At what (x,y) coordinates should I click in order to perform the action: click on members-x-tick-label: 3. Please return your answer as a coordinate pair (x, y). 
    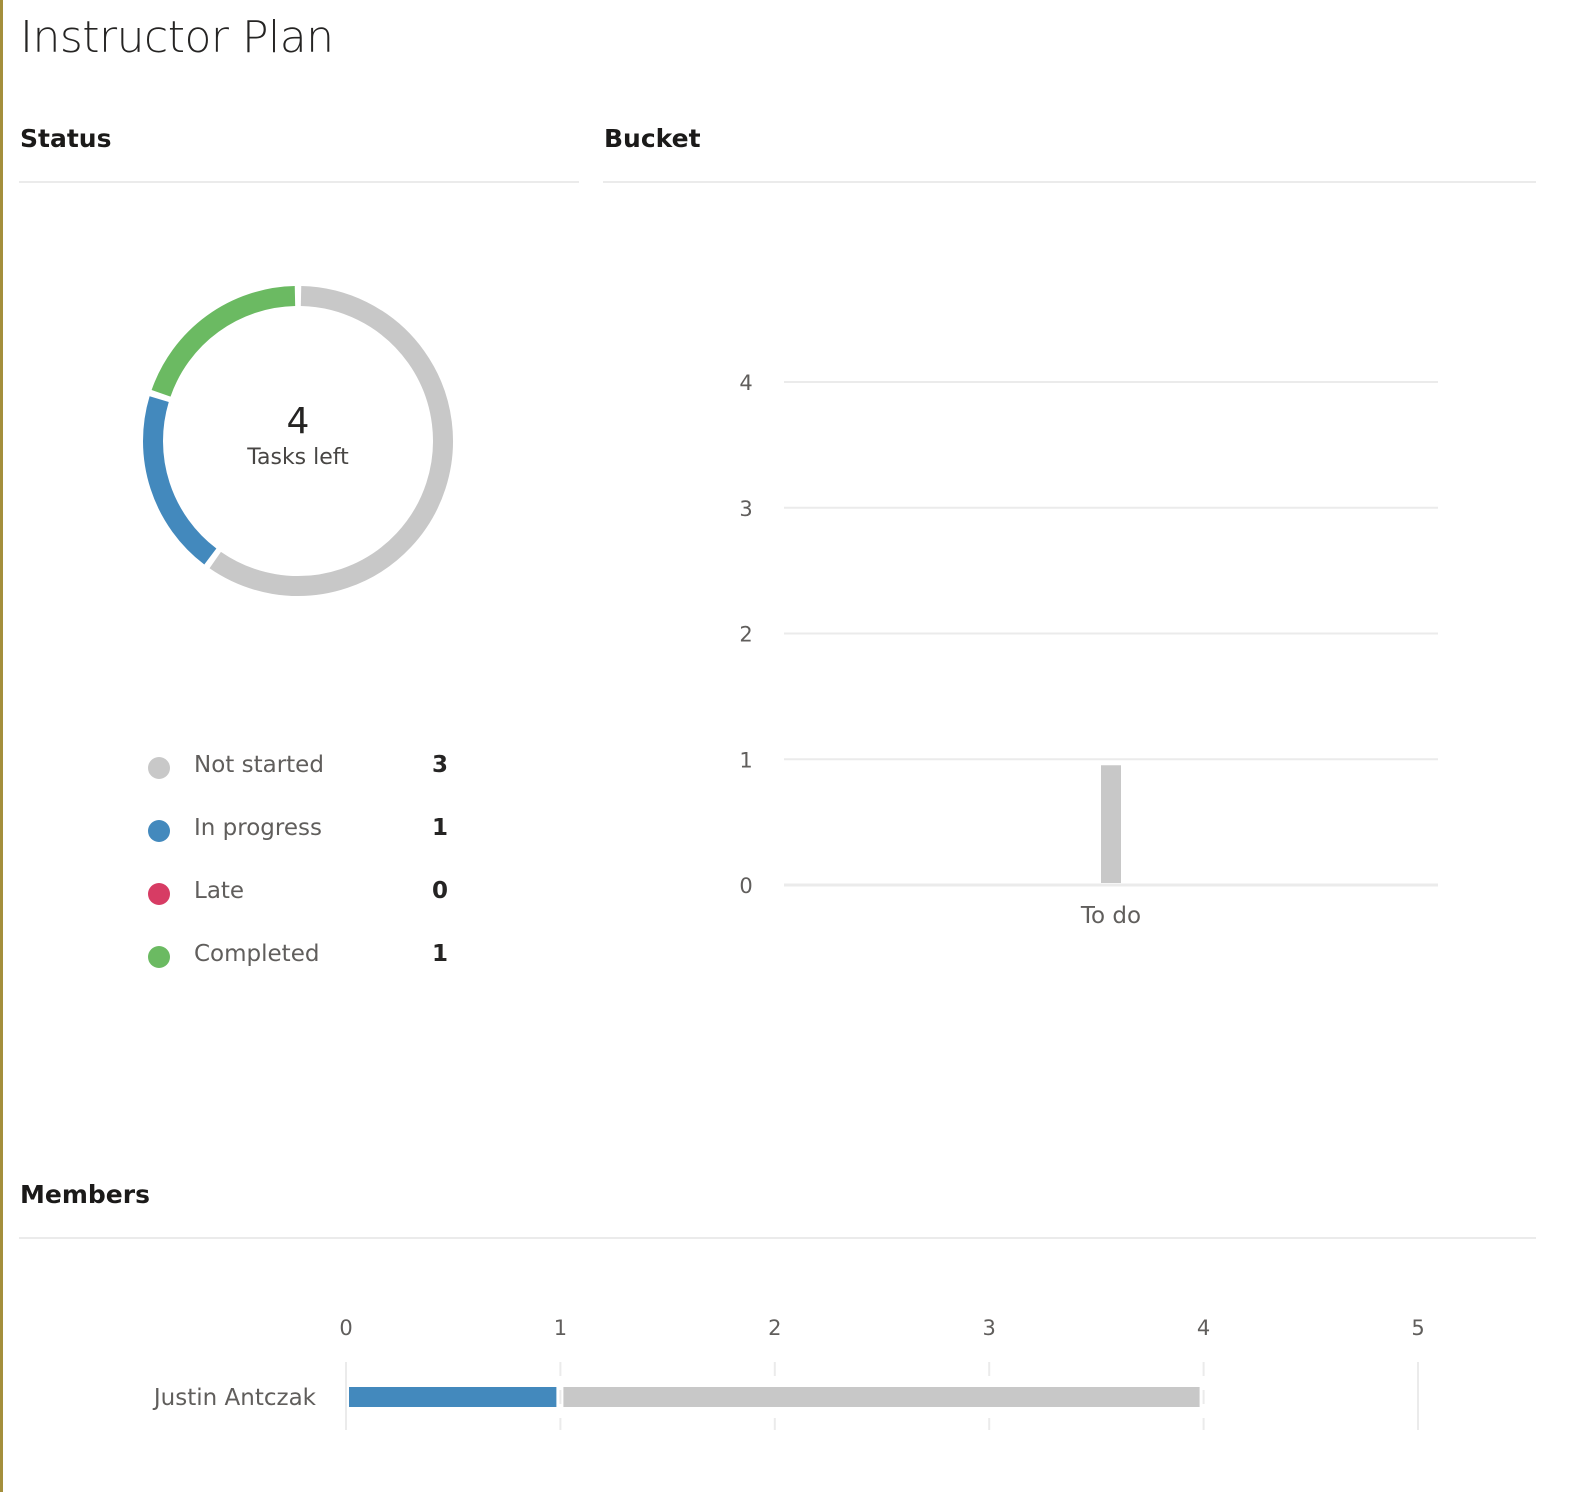
    Looking at the image, I should click on (989, 1328).